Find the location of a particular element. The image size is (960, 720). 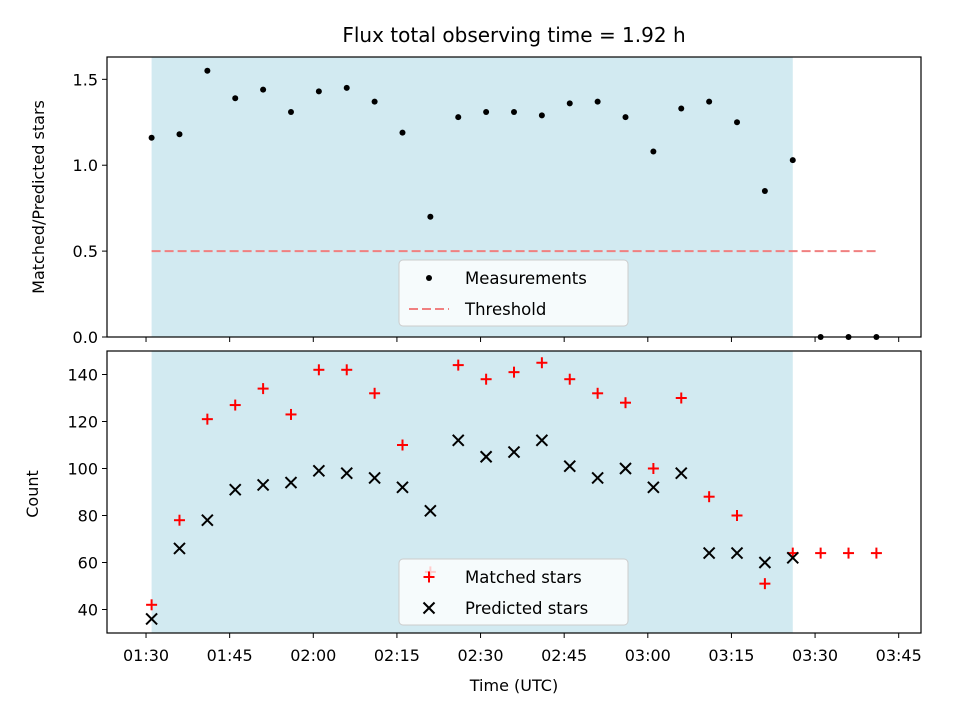

x-tick-label: 03:15 is located at coordinates (731, 655).